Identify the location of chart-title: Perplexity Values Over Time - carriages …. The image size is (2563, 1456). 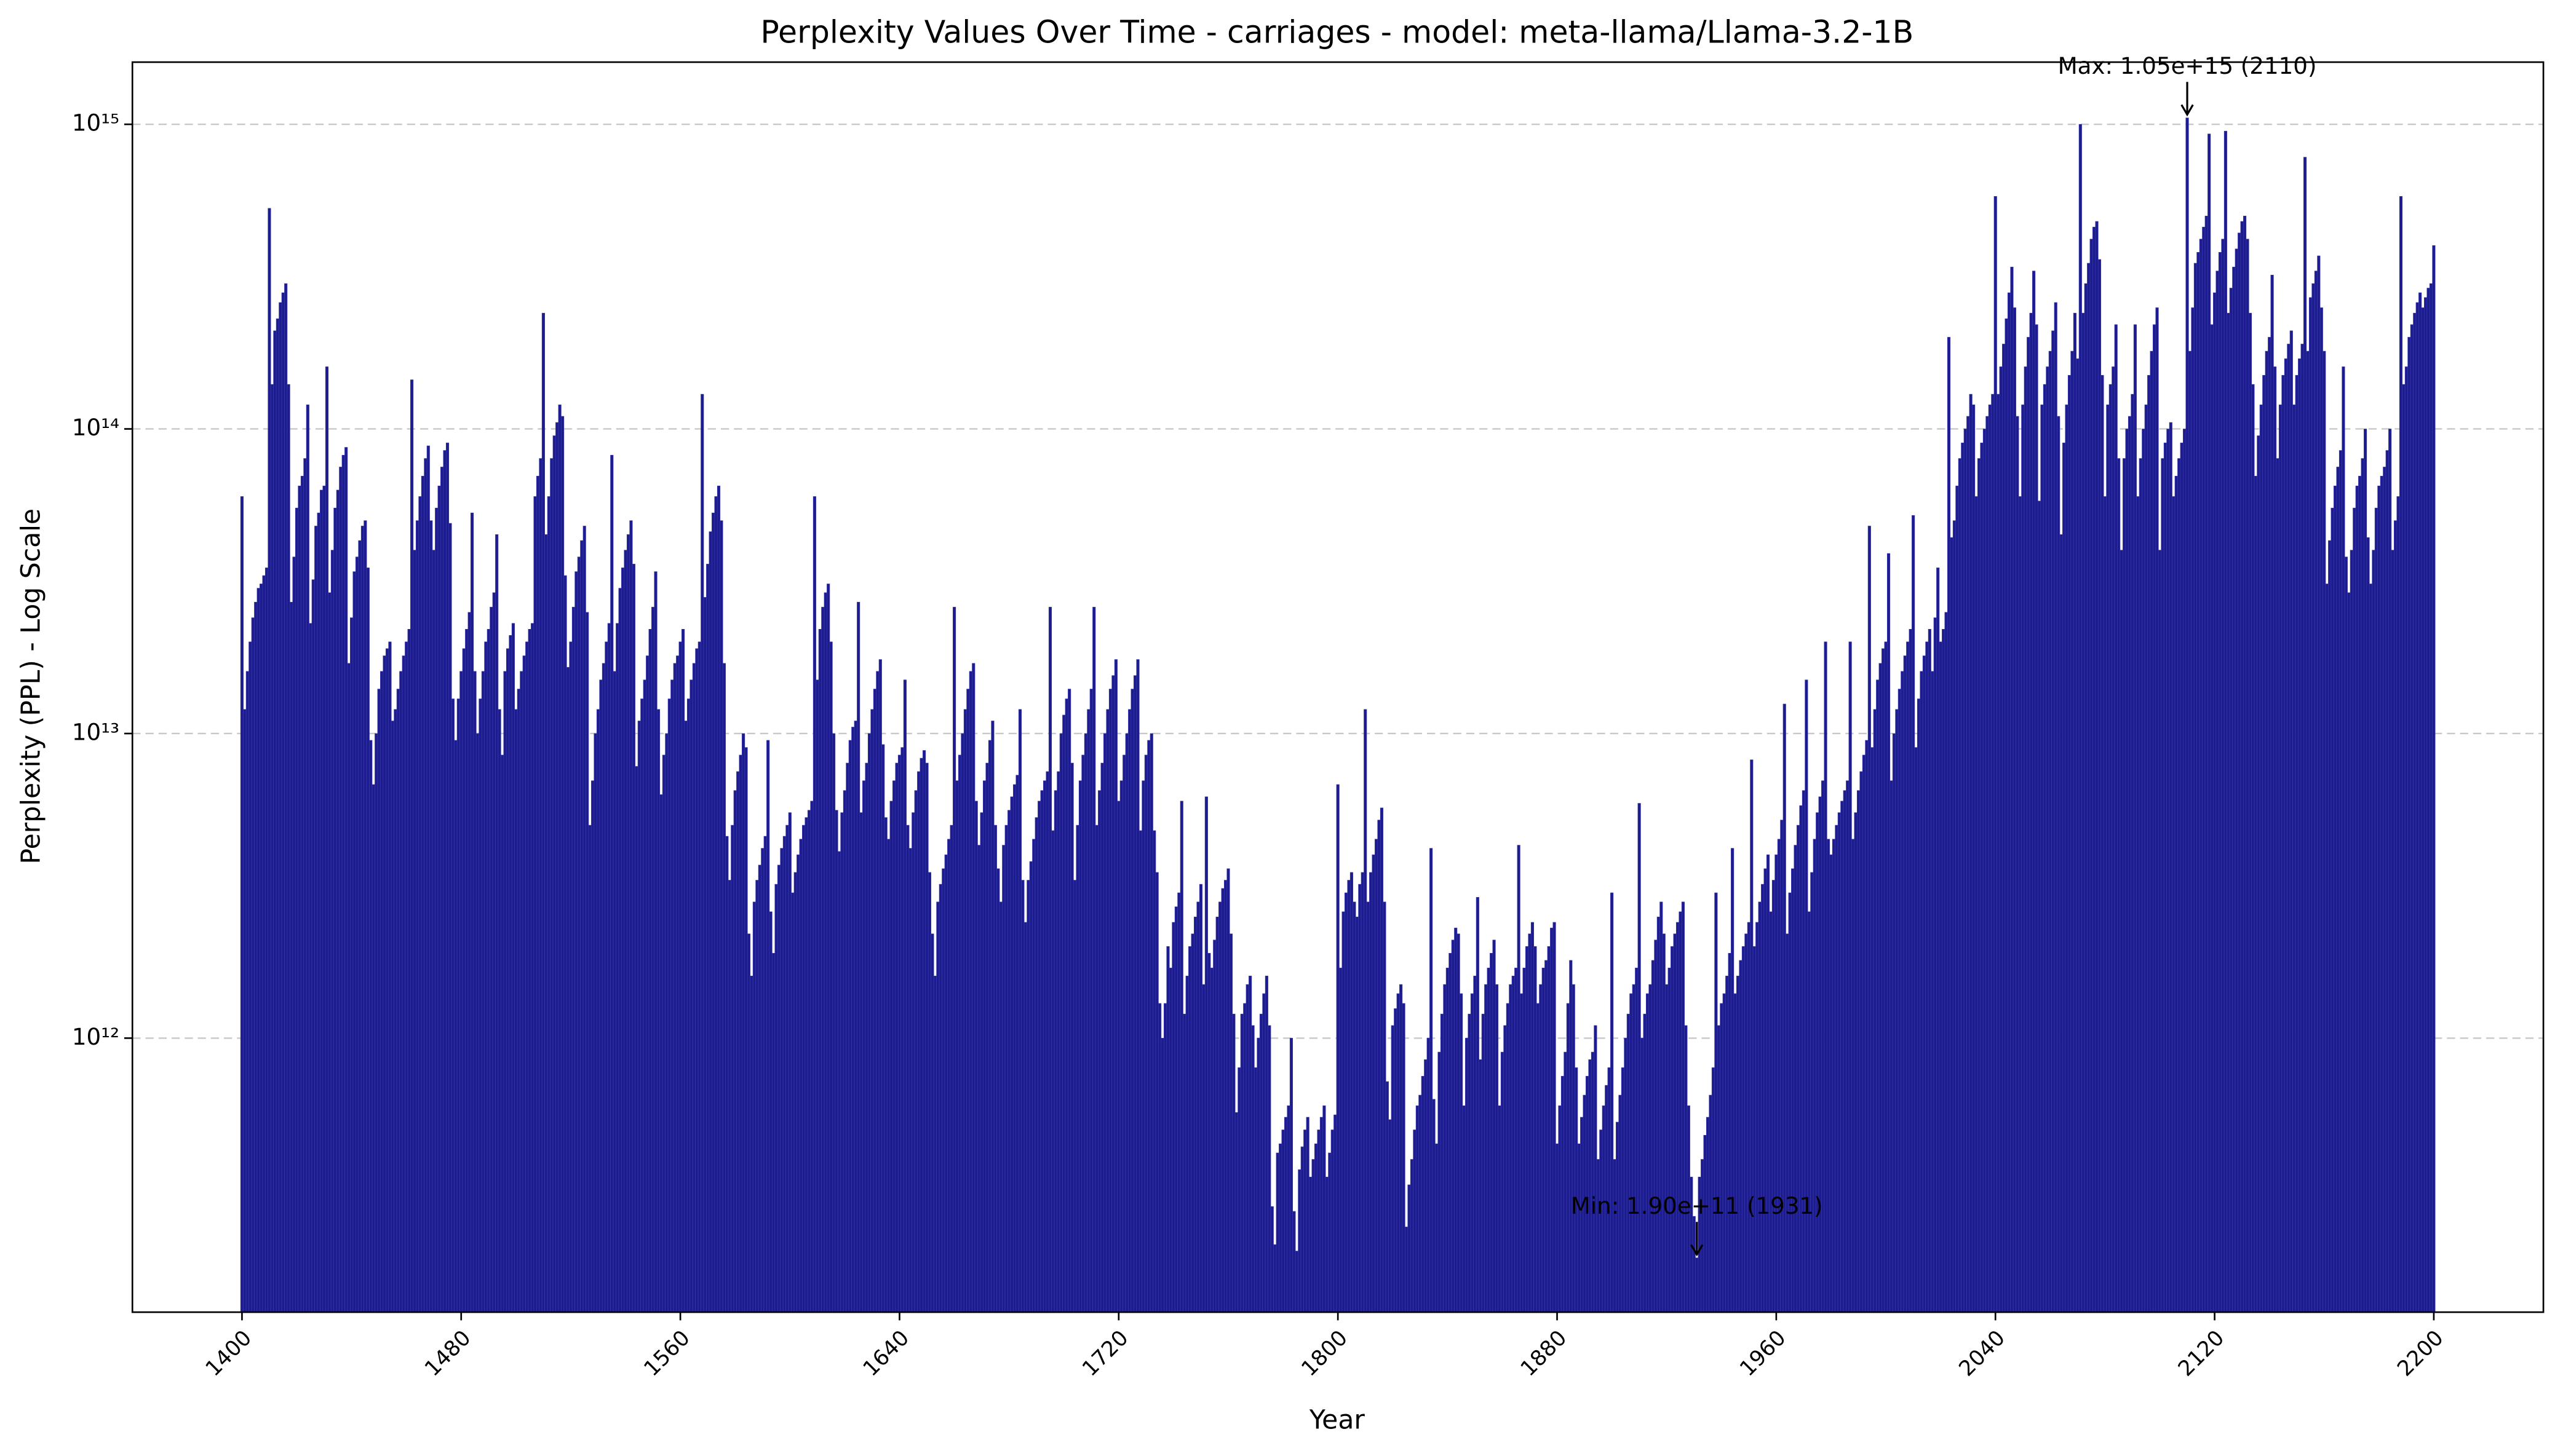
(1336, 32).